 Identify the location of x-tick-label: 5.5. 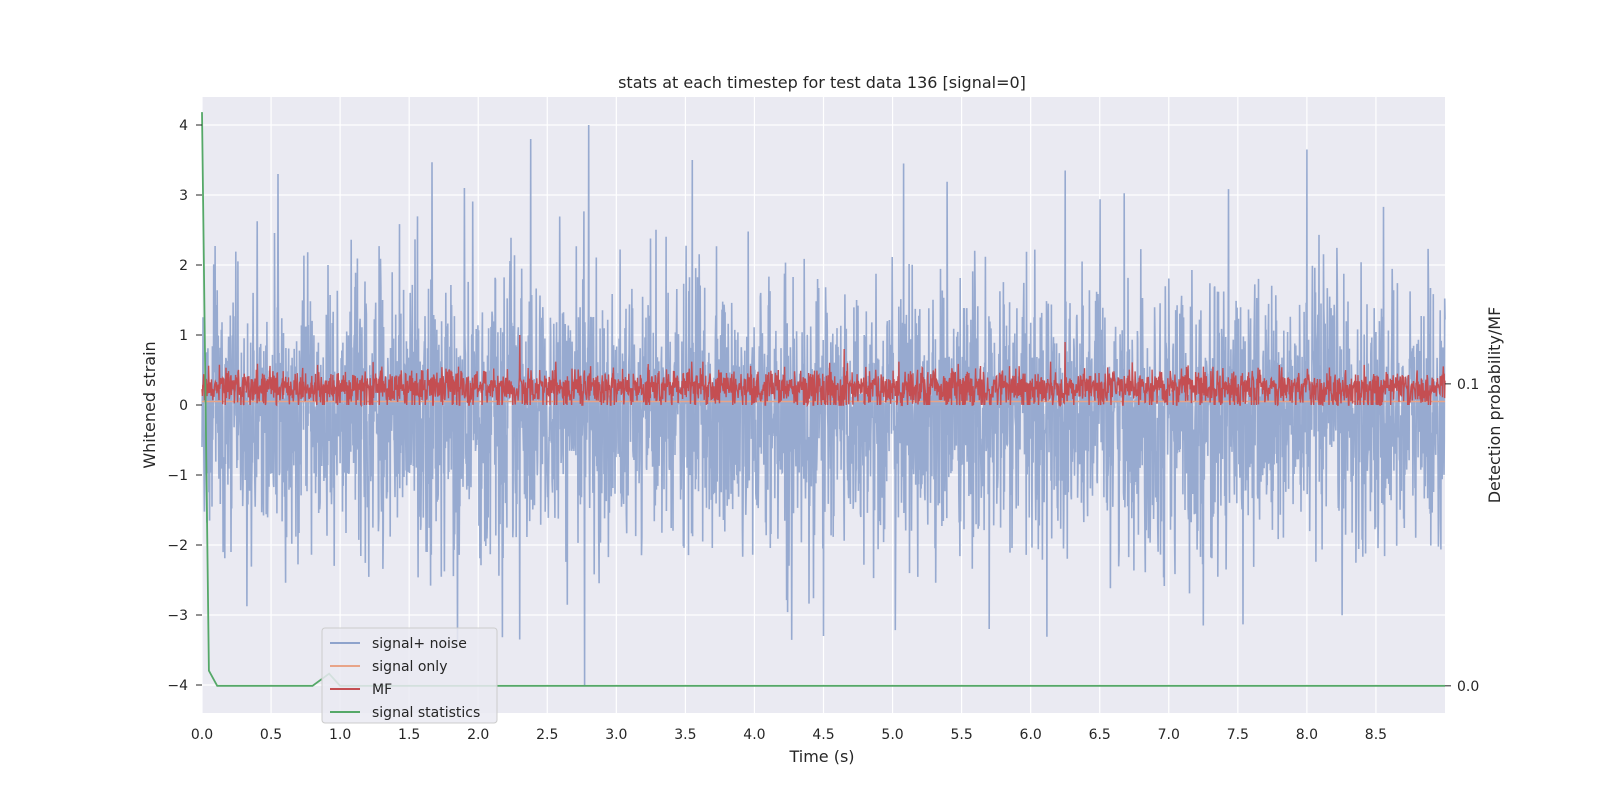
(961, 735).